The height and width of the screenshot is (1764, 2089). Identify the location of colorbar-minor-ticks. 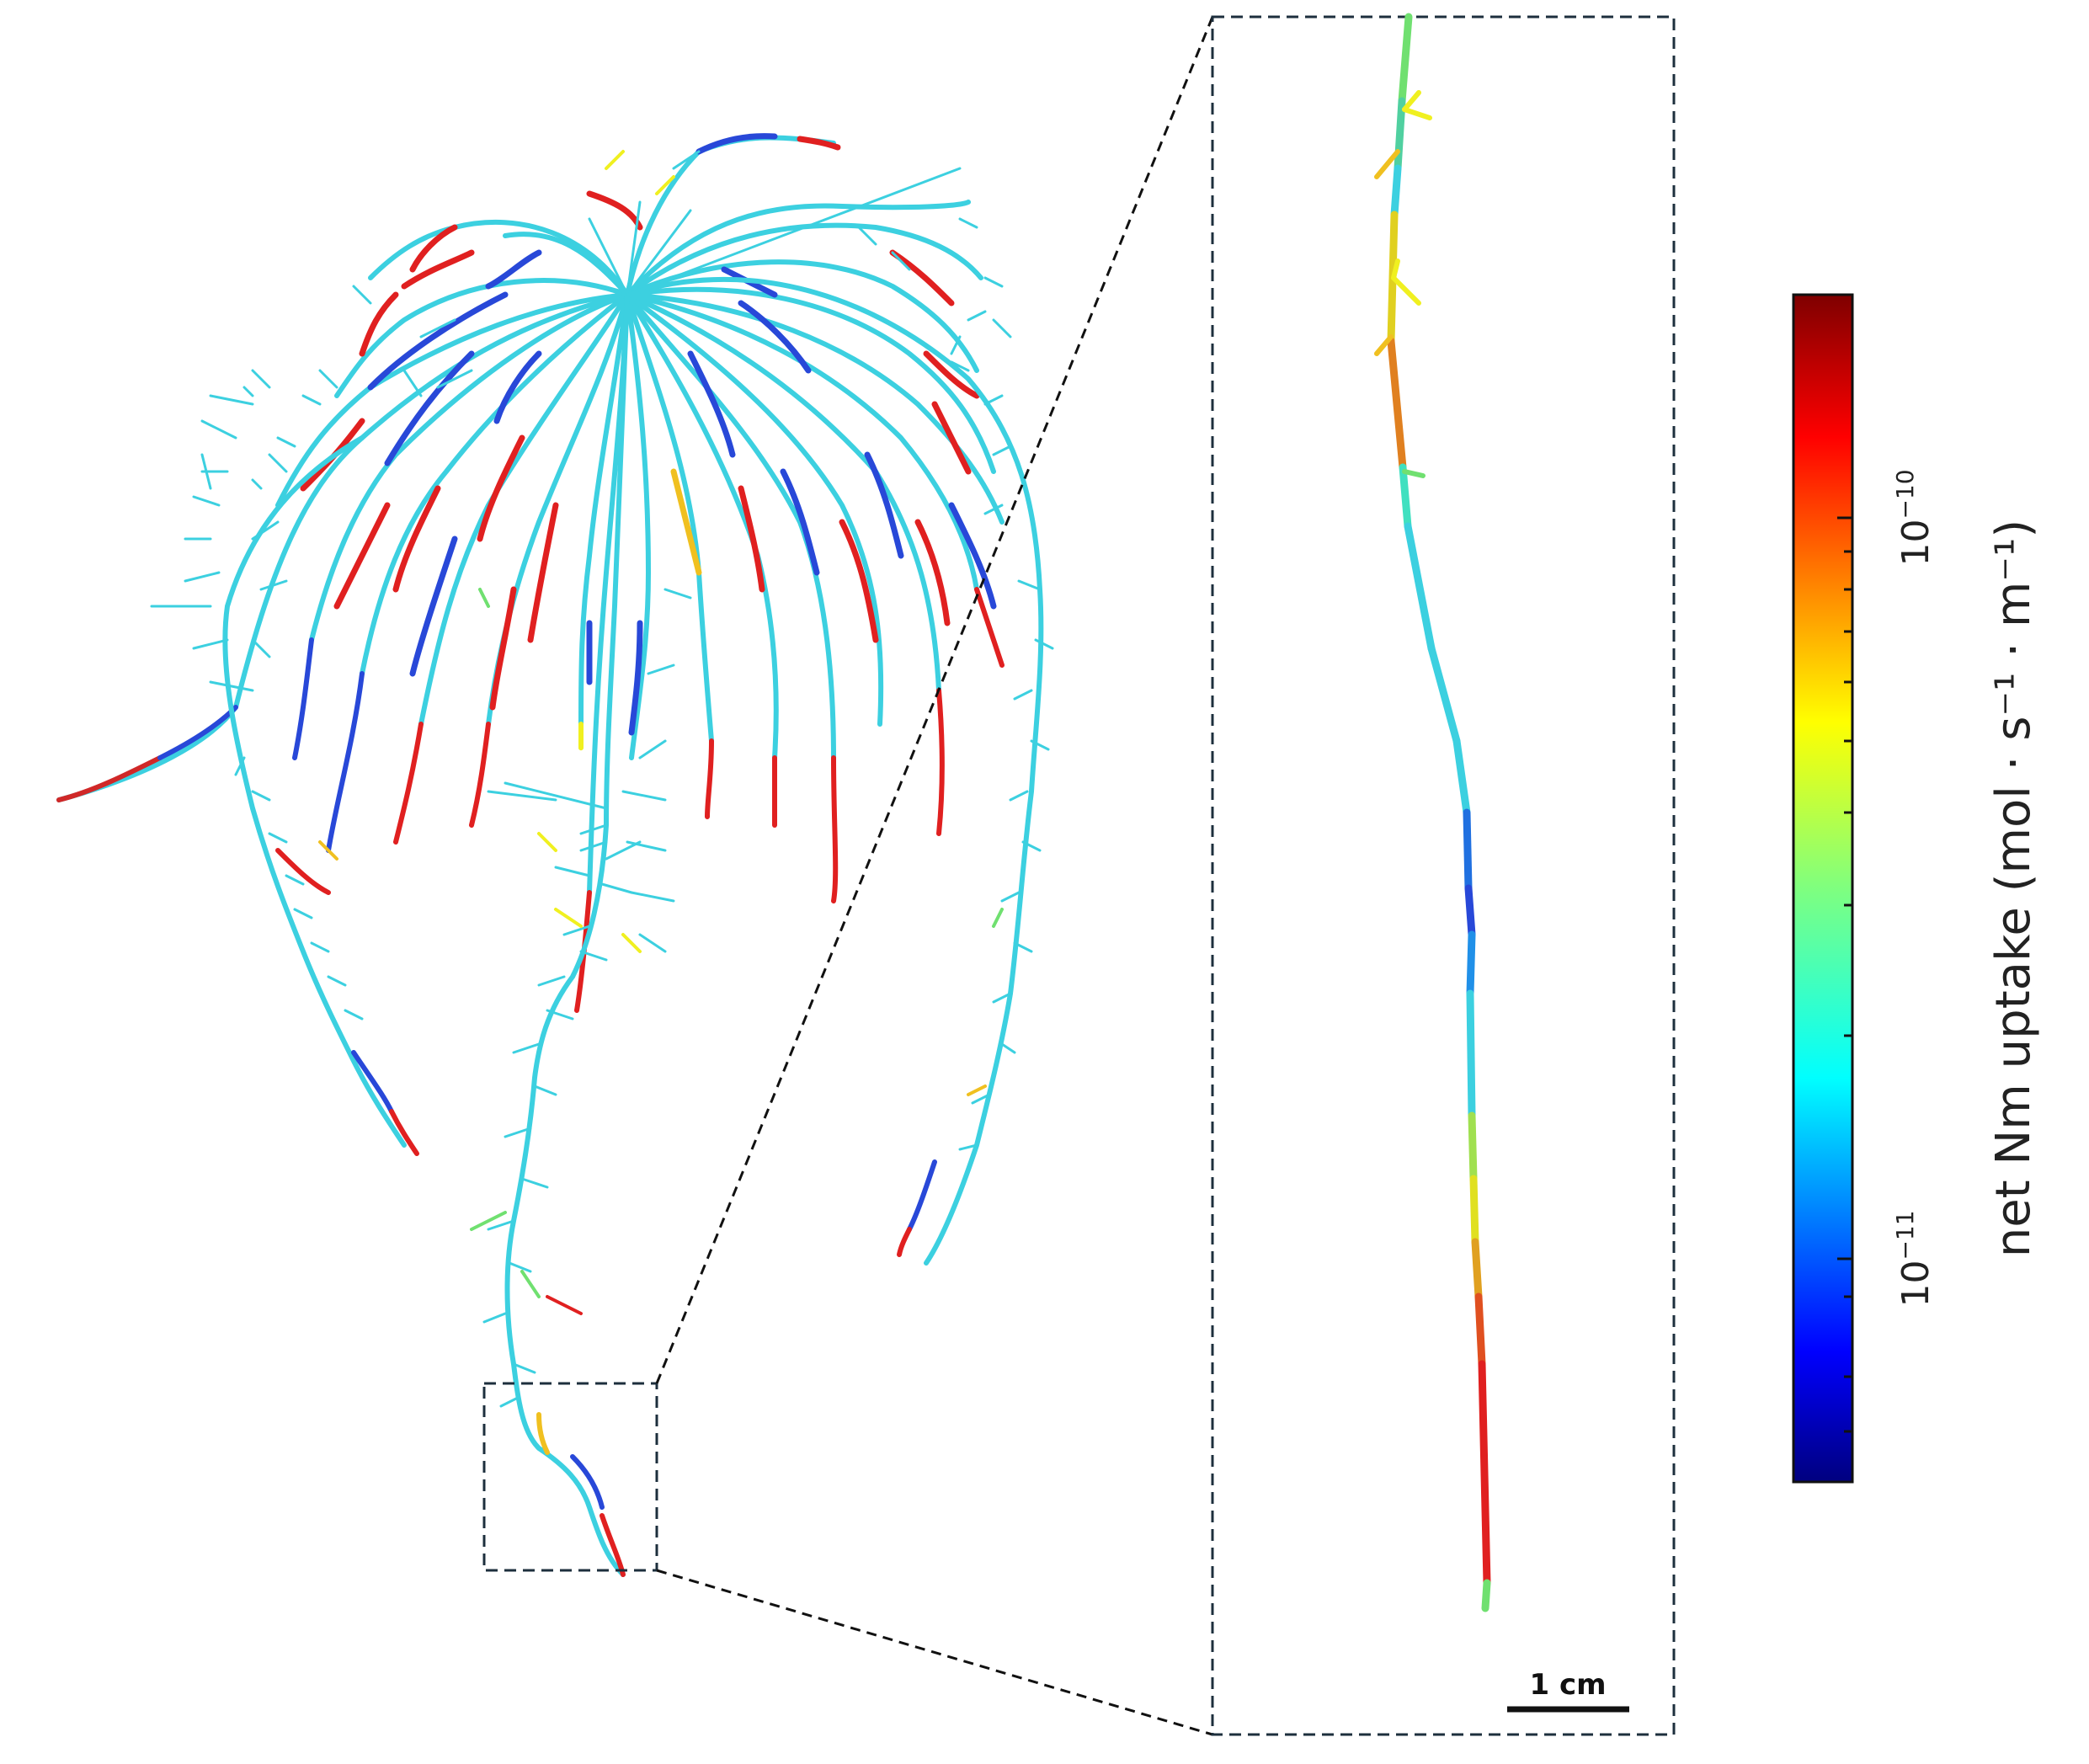
(1848, 863).